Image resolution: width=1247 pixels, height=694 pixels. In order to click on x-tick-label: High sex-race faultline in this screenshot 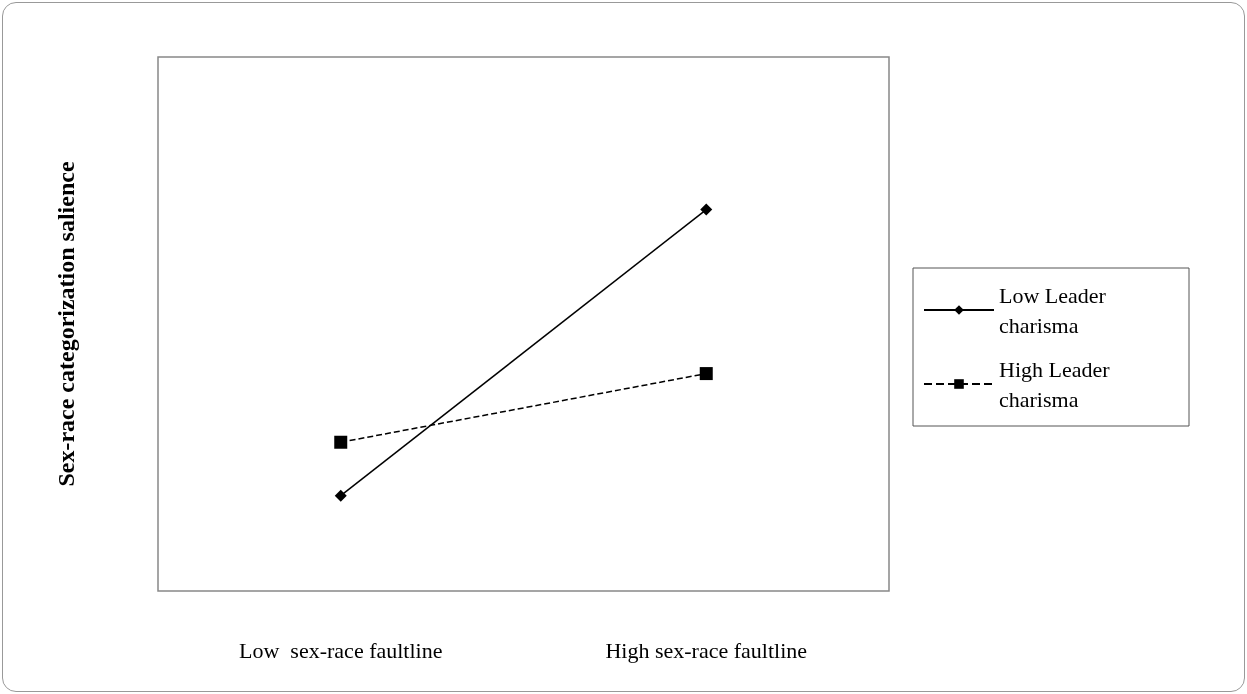, I will do `click(706, 650)`.